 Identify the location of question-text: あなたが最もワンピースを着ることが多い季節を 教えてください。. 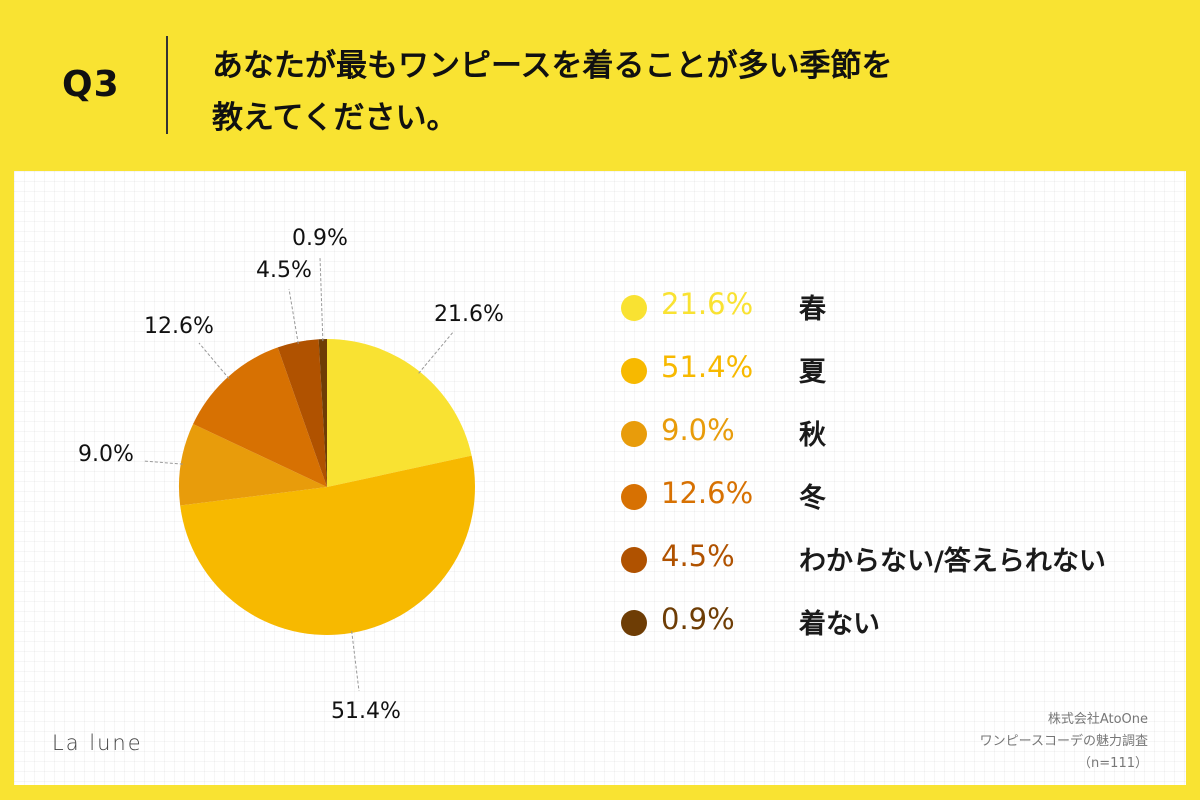
(552, 92).